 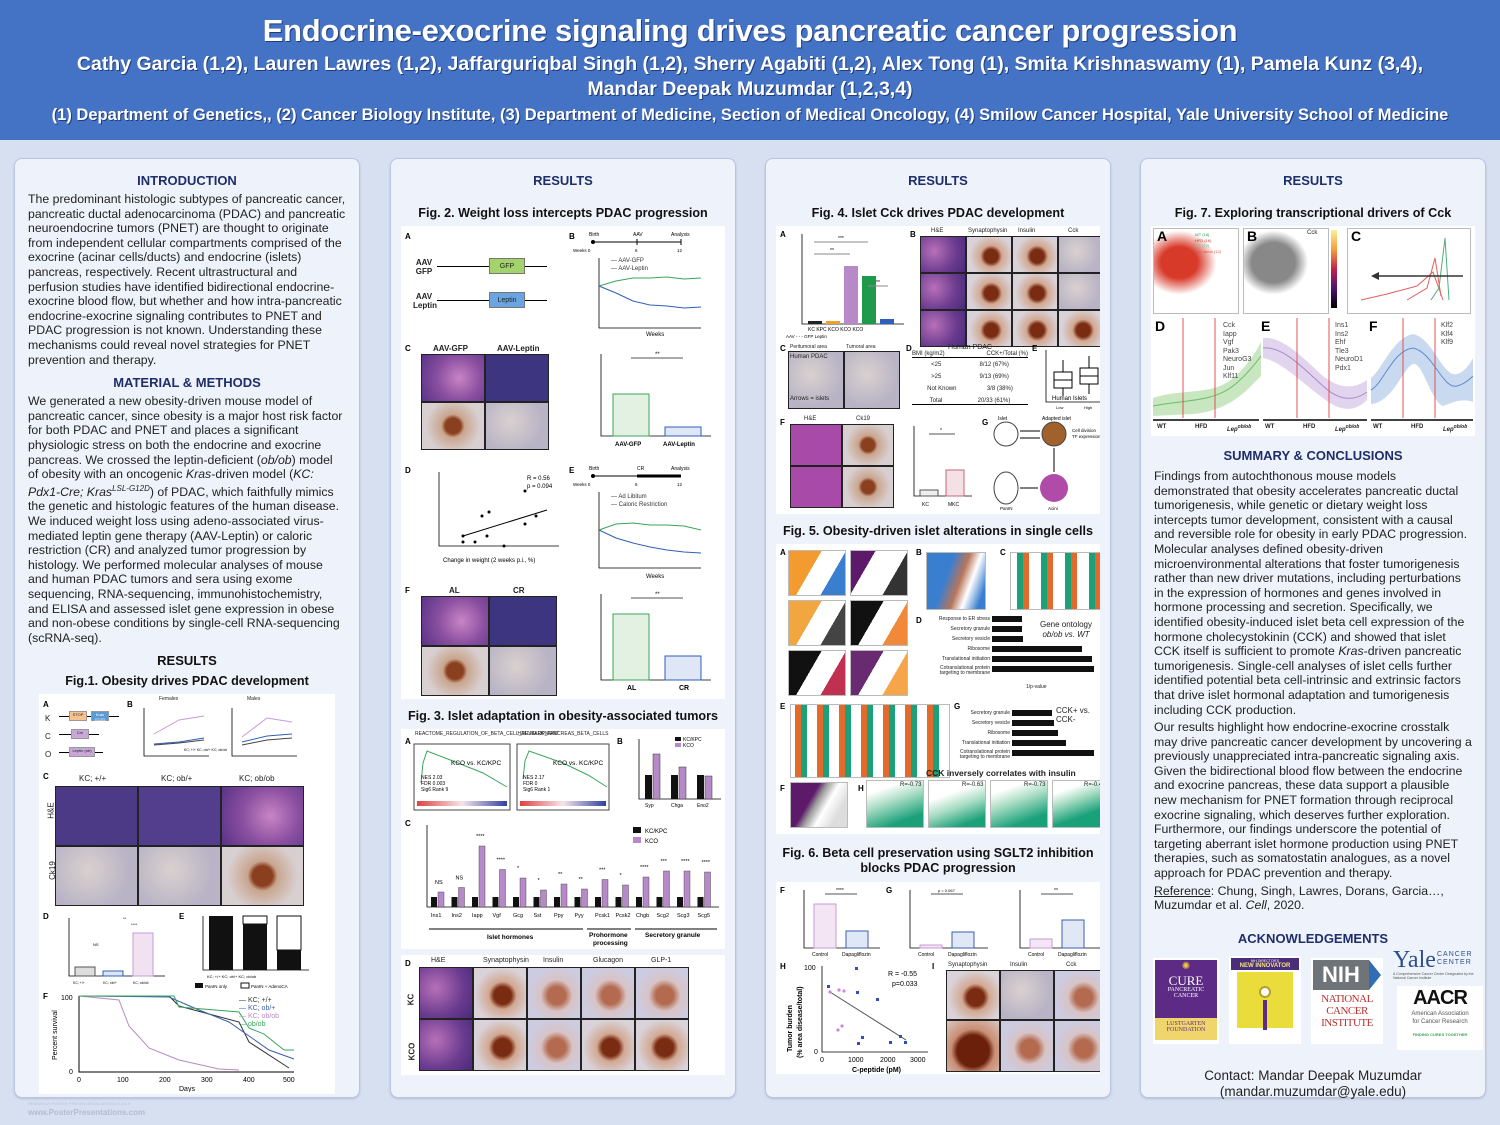 I want to click on svg-text: Ins1, so click(x=436, y=916).